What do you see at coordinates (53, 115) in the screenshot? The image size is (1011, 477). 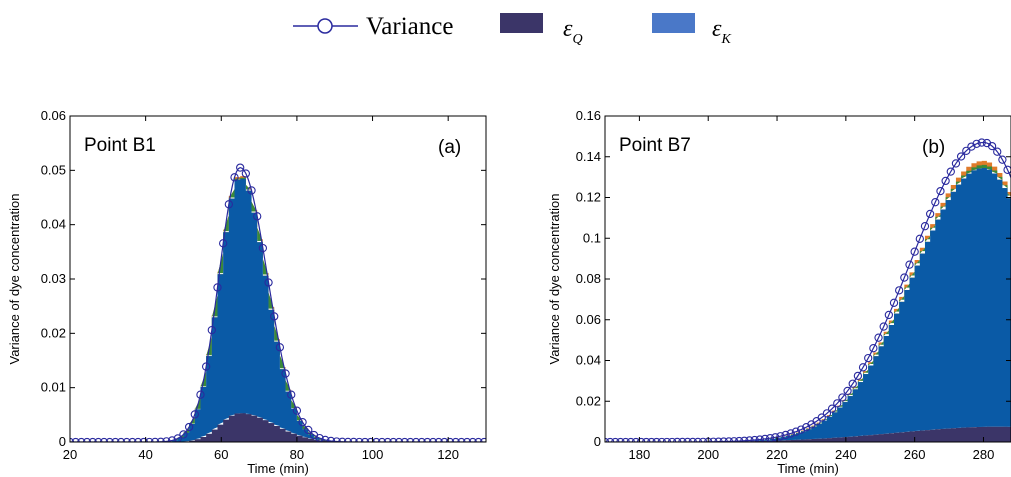 I see `chart-0-y-tick-label: 0.06` at bounding box center [53, 115].